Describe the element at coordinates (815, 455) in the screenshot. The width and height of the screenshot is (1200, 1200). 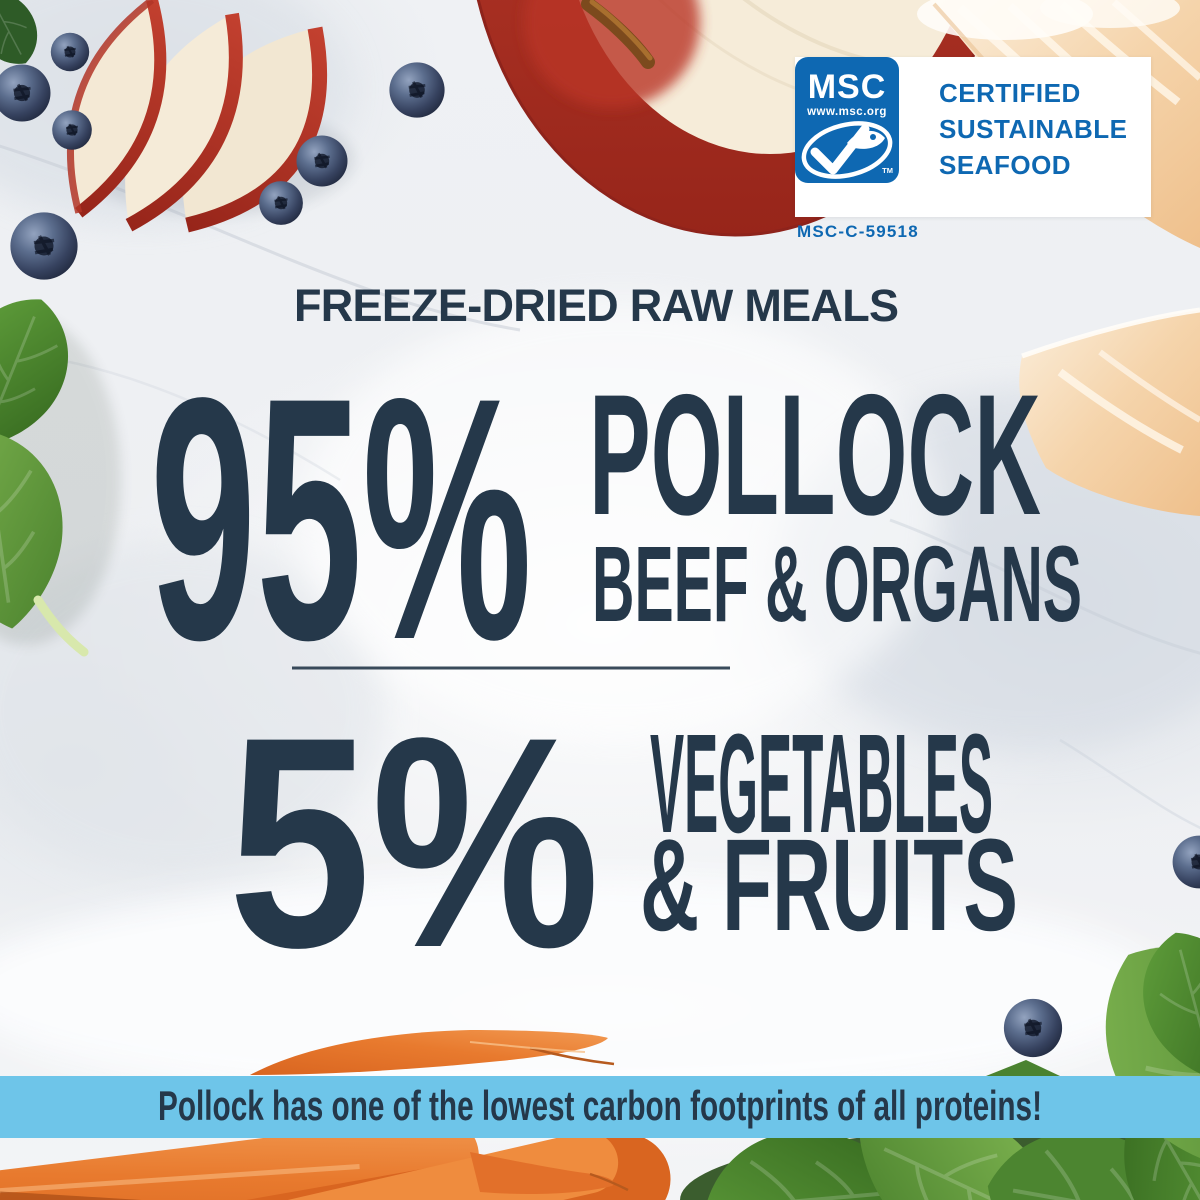
I see `stat-95-primary-label: POLLOCK` at that location.